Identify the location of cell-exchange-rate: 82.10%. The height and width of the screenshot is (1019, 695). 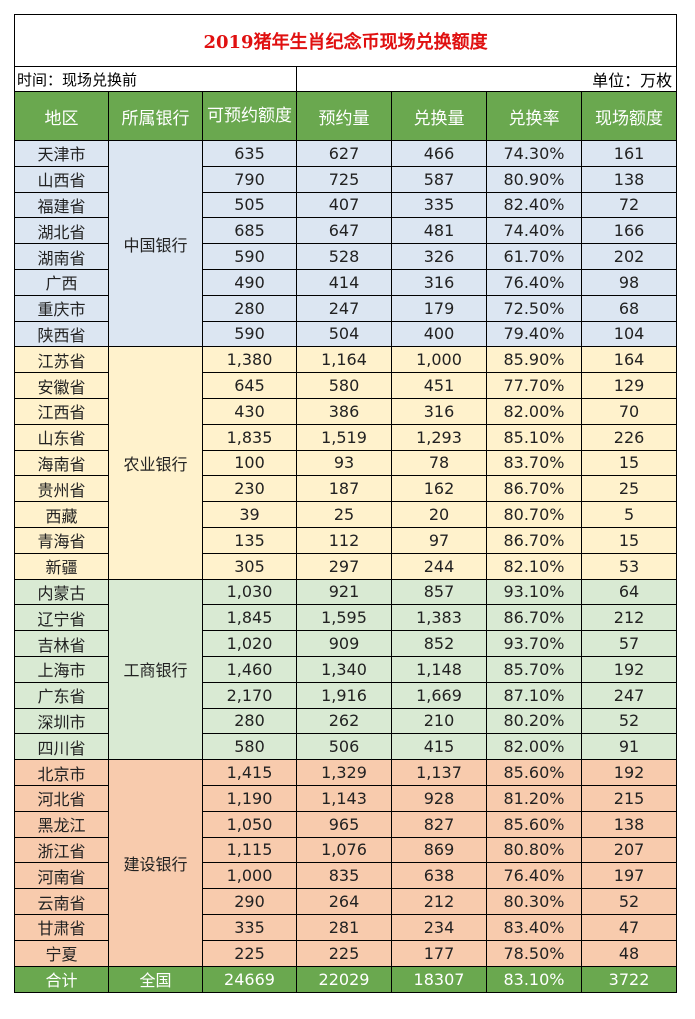
(534, 566).